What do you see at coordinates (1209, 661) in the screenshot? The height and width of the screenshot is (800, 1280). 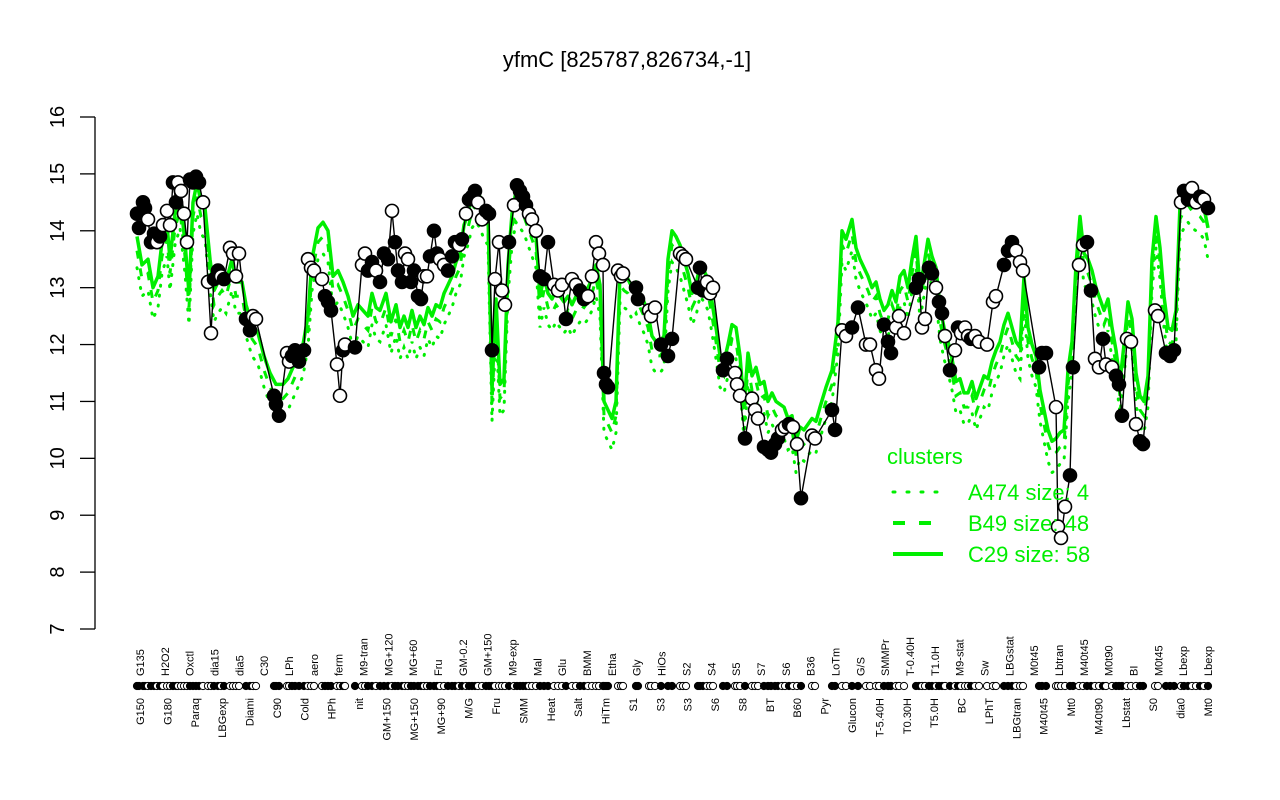 I see `x-label-top: Lbexp` at bounding box center [1209, 661].